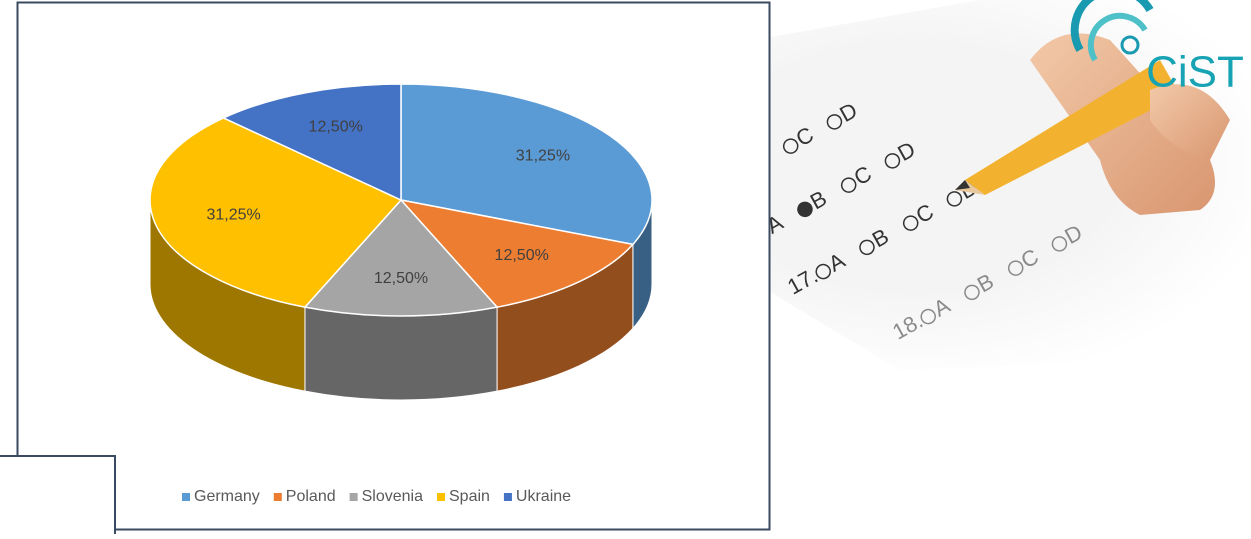 Image resolution: width=1251 pixels, height=539 pixels. What do you see at coordinates (469, 496) in the screenshot?
I see `legend-label: Spain` at bounding box center [469, 496].